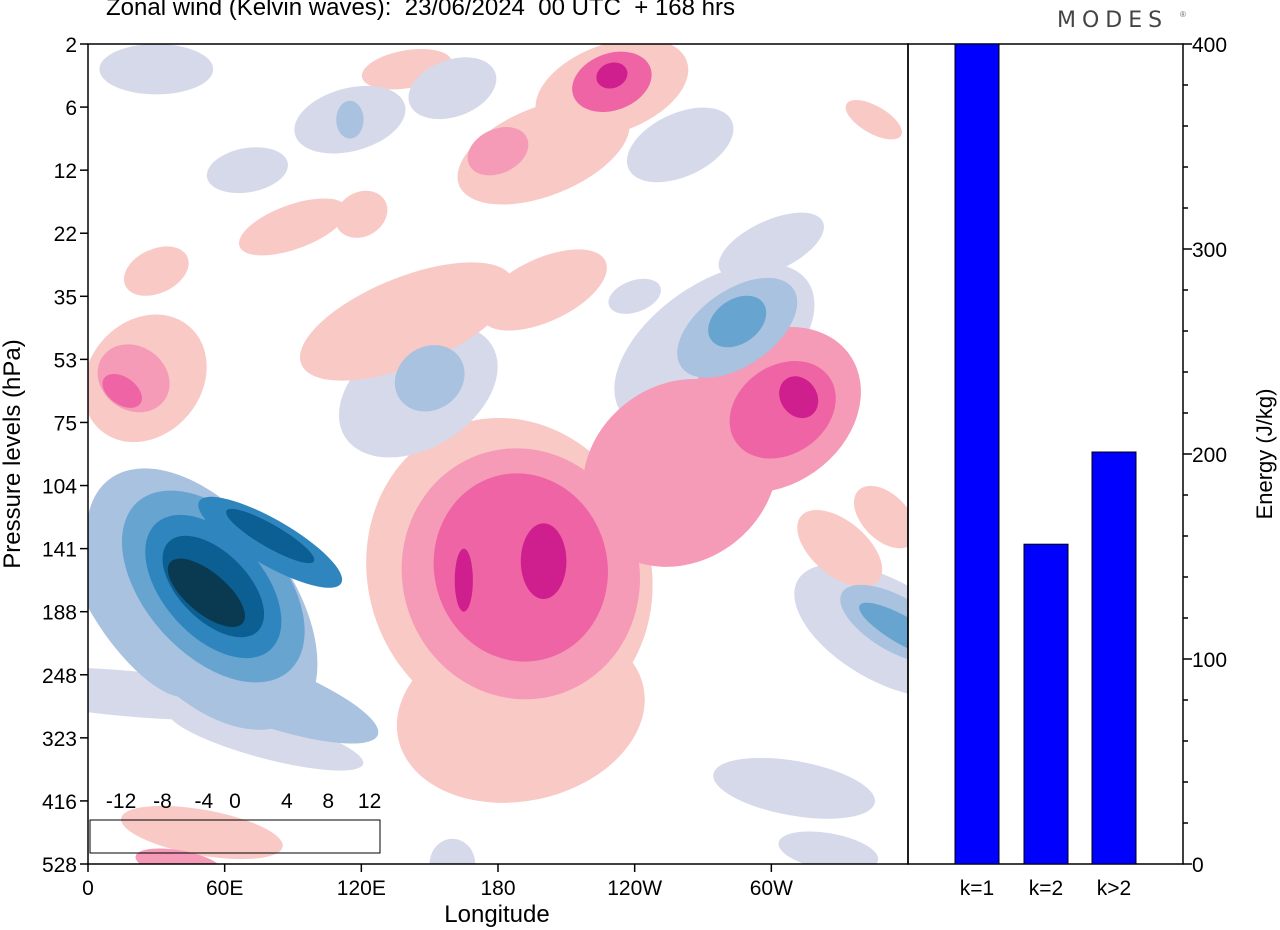  I want to click on y-tick-label: 2, so click(71, 45).